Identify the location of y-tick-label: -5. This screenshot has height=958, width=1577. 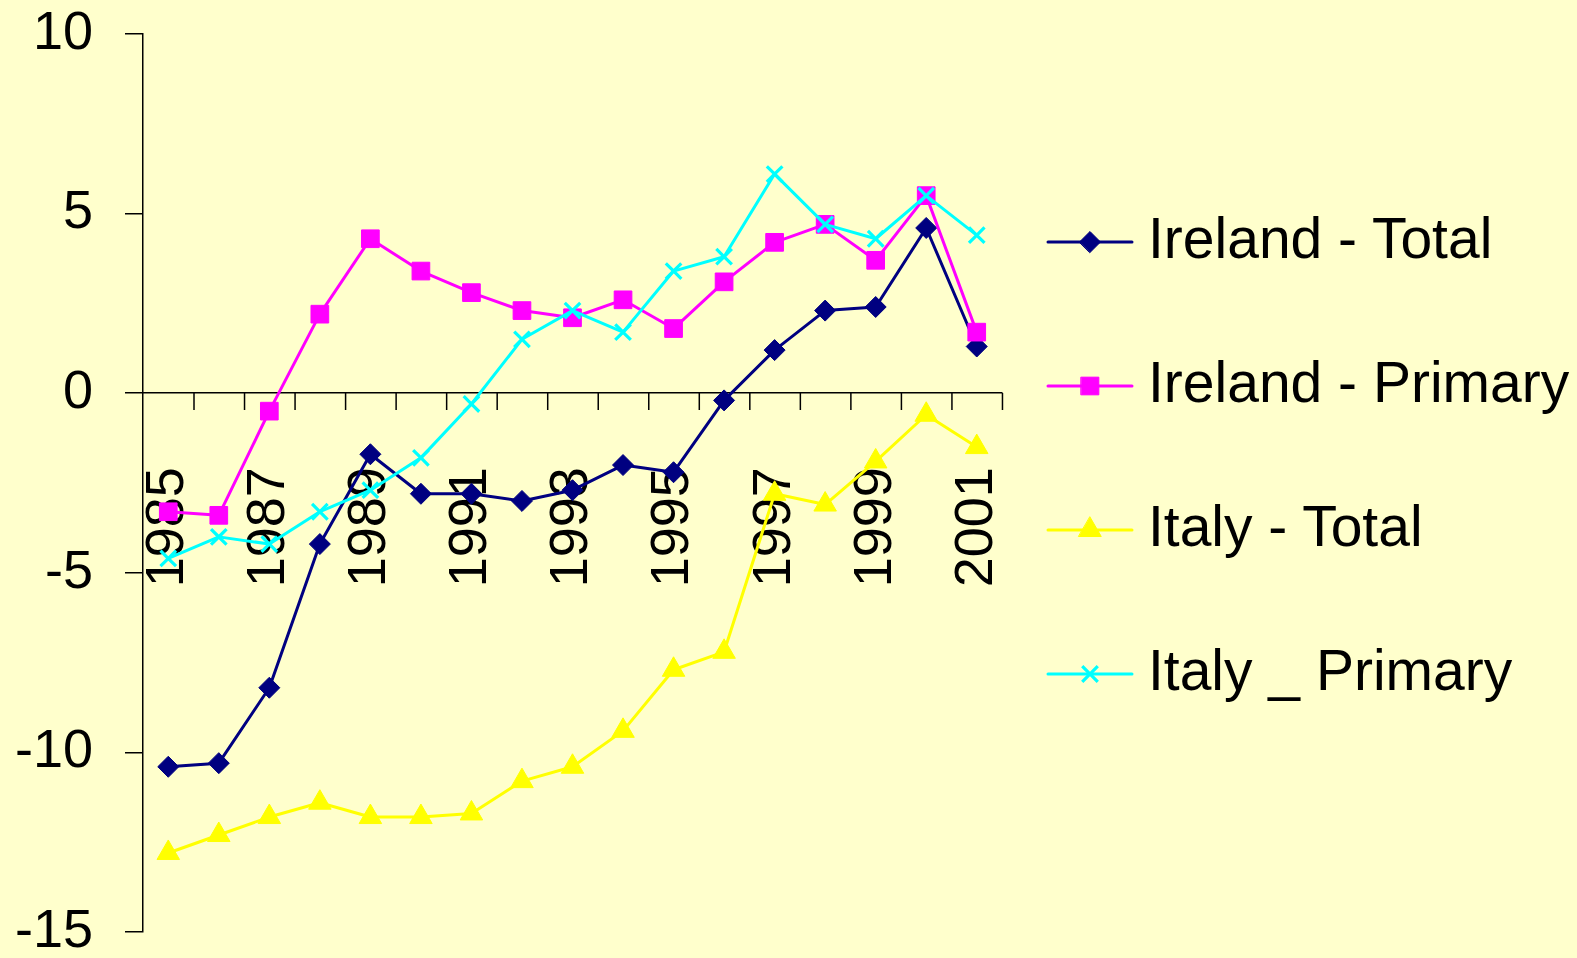
(68, 568).